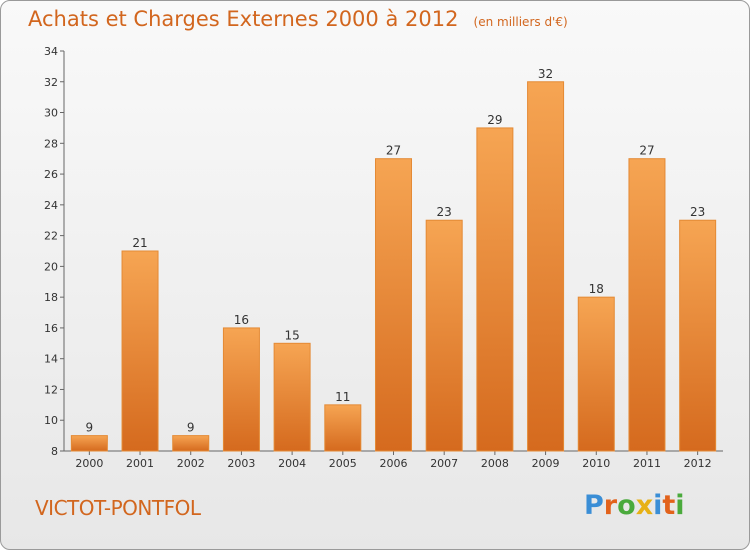 The height and width of the screenshot is (550, 750). What do you see at coordinates (610, 505) in the screenshot?
I see `brand-letter: r` at bounding box center [610, 505].